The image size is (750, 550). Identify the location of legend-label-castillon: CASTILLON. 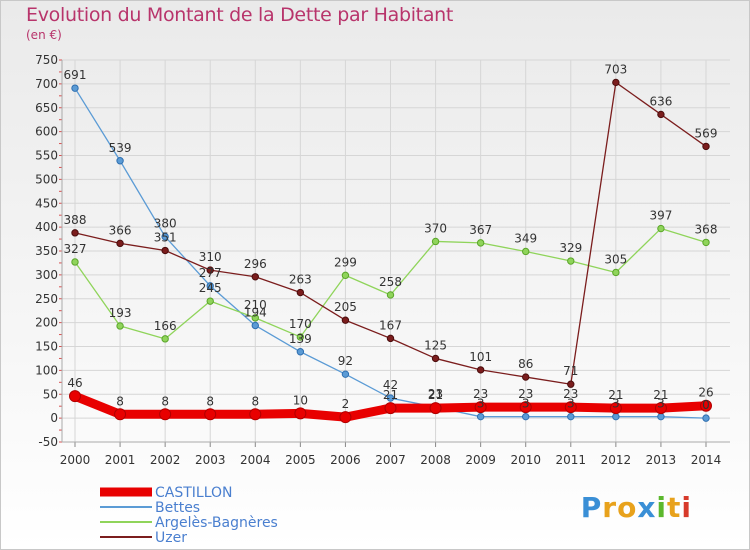
(194, 493).